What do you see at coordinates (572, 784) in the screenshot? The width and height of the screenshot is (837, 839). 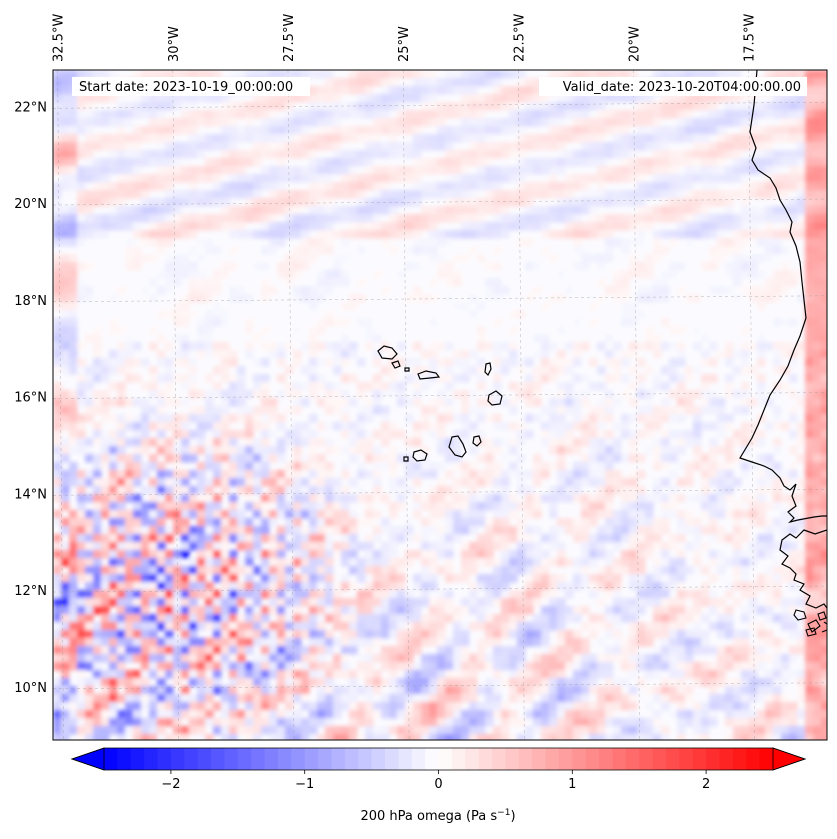 I see `colorbar-tick-label: 1` at bounding box center [572, 784].